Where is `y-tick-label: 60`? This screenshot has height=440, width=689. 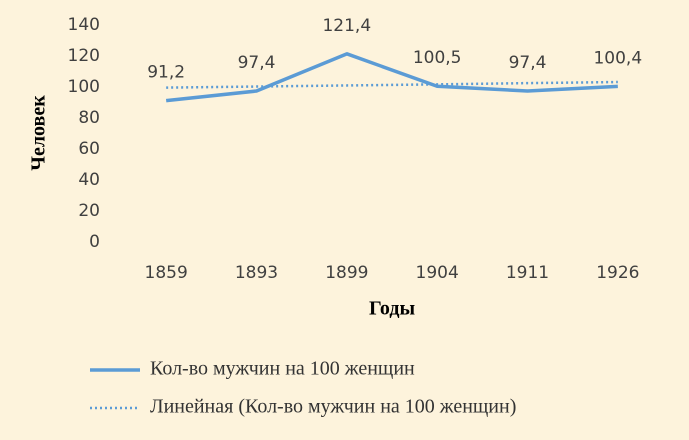
y-tick-label: 60 is located at coordinates (89, 149).